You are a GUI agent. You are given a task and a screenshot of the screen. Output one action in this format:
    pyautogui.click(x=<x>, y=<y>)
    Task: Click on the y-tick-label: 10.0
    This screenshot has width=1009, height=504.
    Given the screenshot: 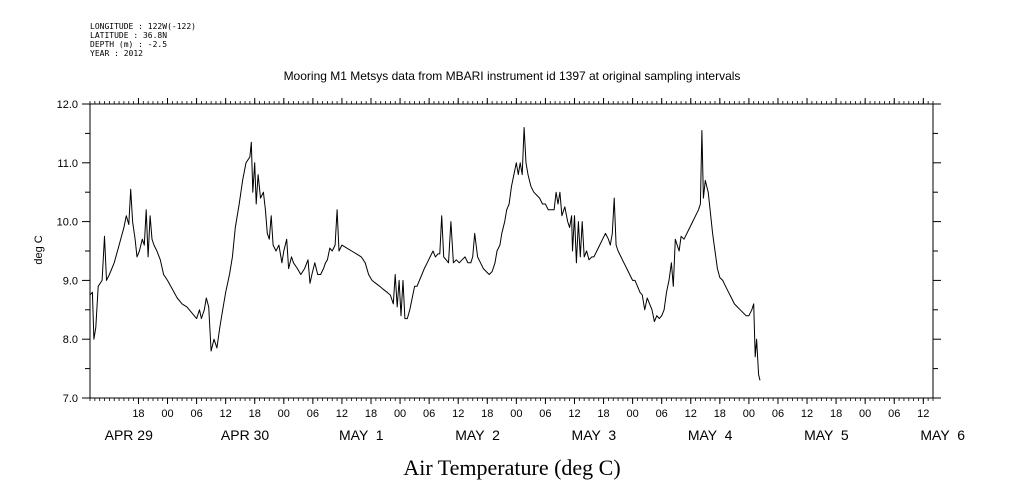 What is the action you would take?
    pyautogui.click(x=67, y=223)
    